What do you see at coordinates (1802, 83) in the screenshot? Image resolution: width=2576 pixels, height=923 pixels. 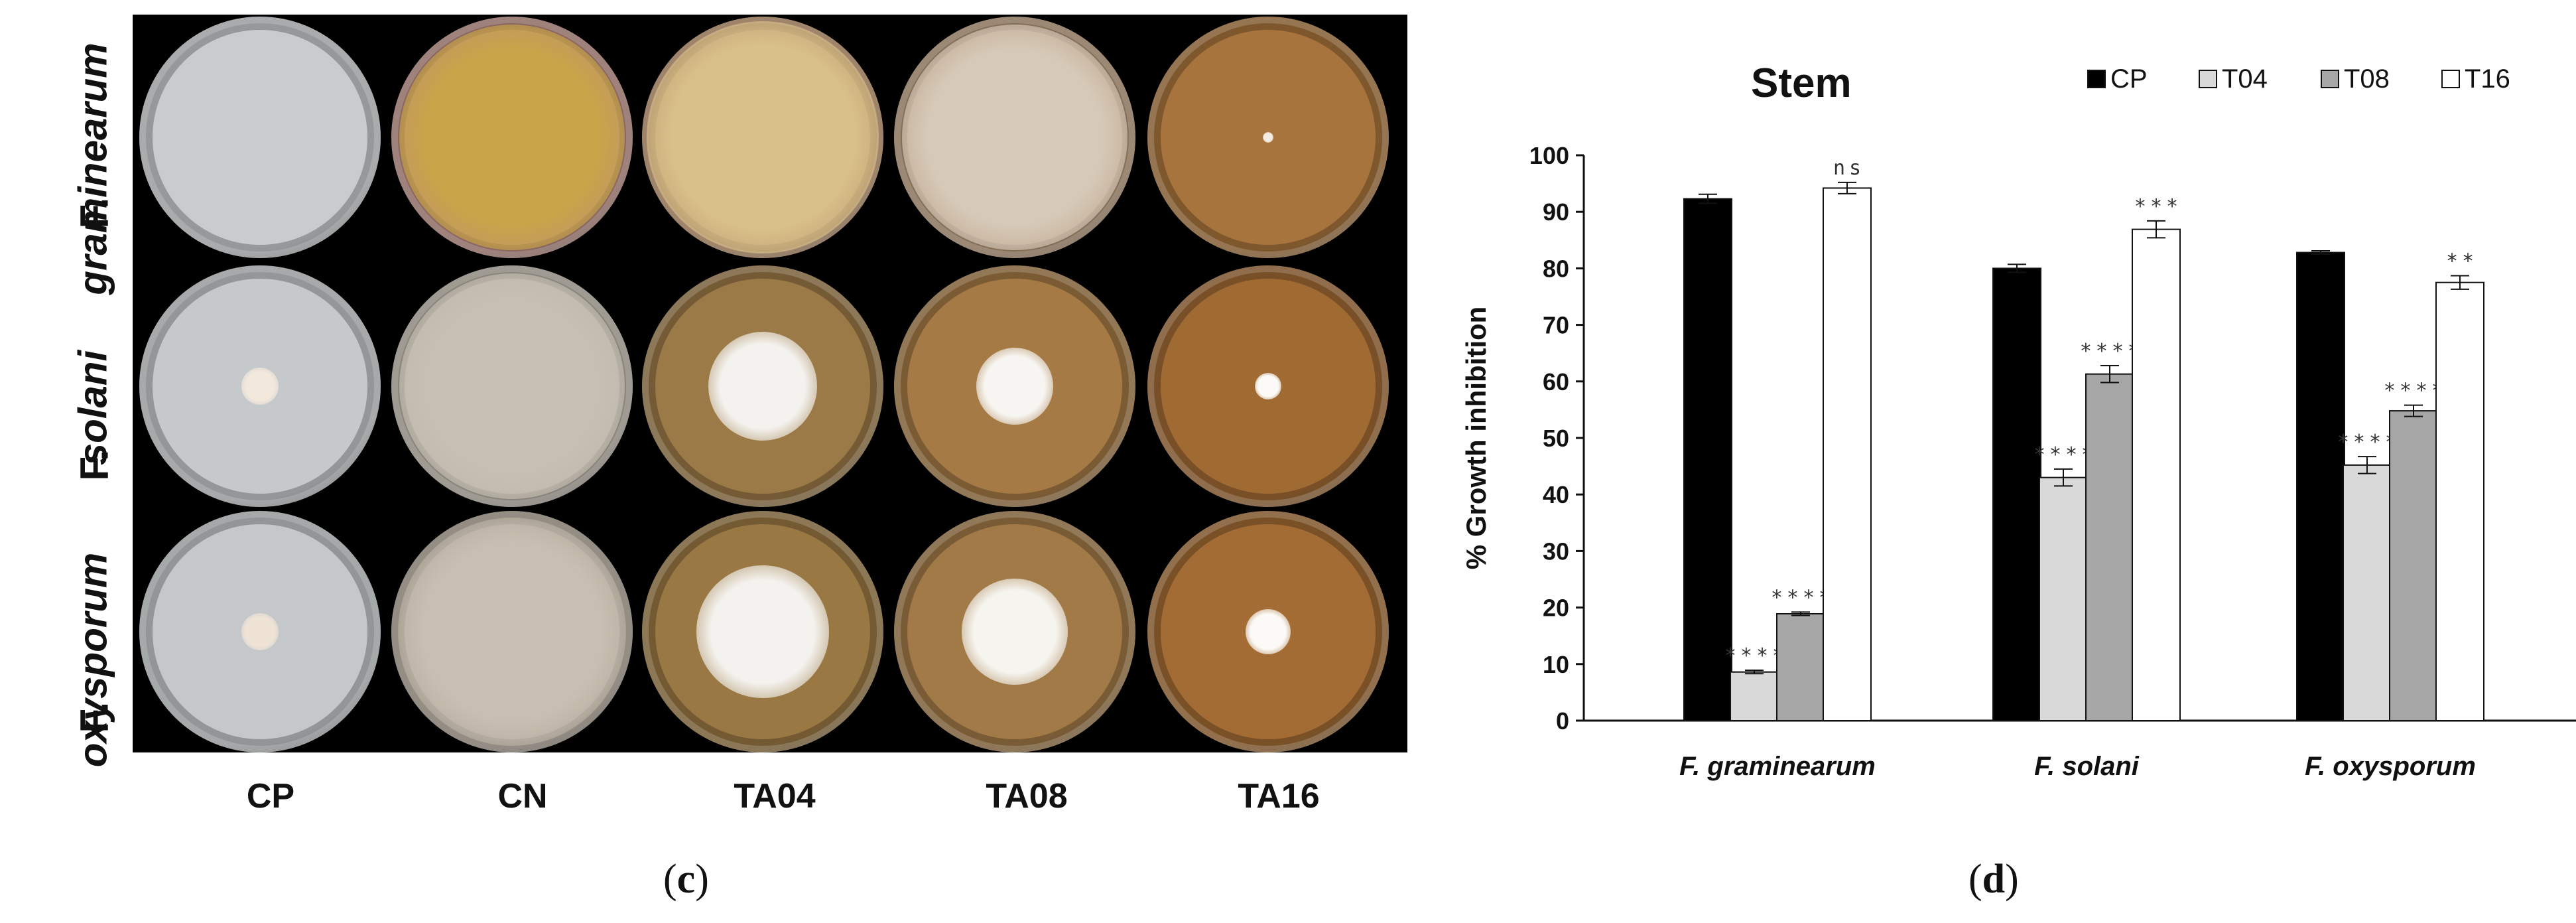 I see `chart-title: Stem` at bounding box center [1802, 83].